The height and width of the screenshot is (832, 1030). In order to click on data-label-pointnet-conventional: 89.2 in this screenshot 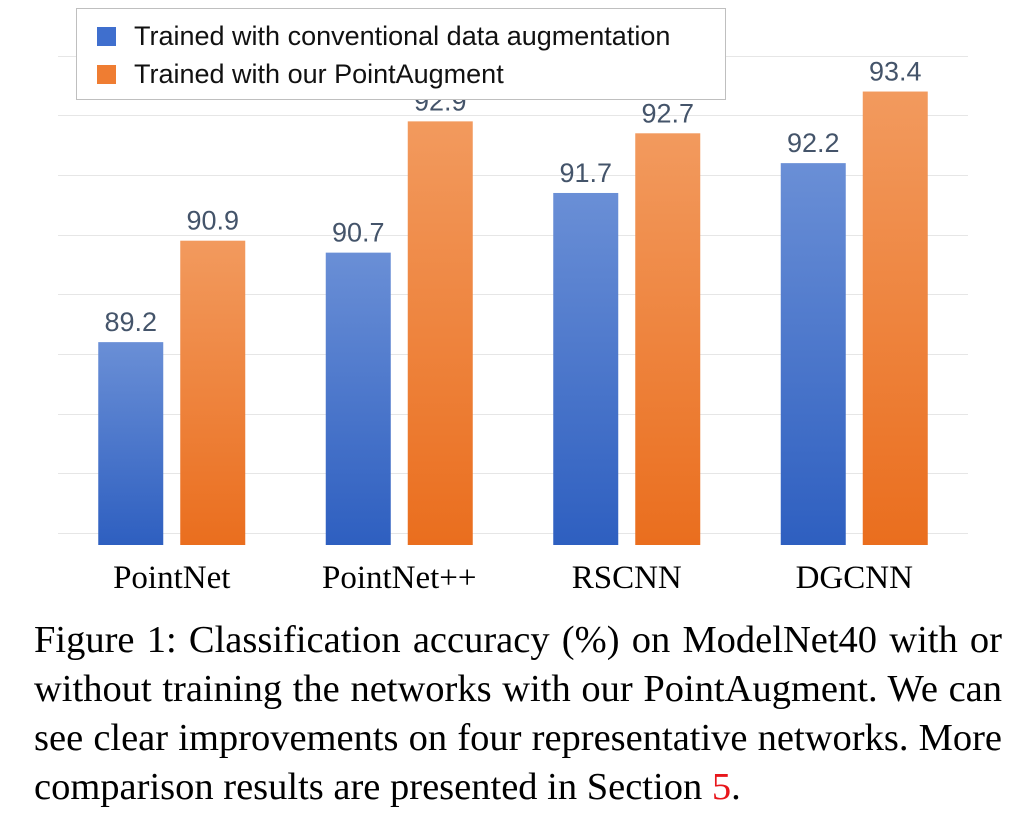, I will do `click(130, 322)`.